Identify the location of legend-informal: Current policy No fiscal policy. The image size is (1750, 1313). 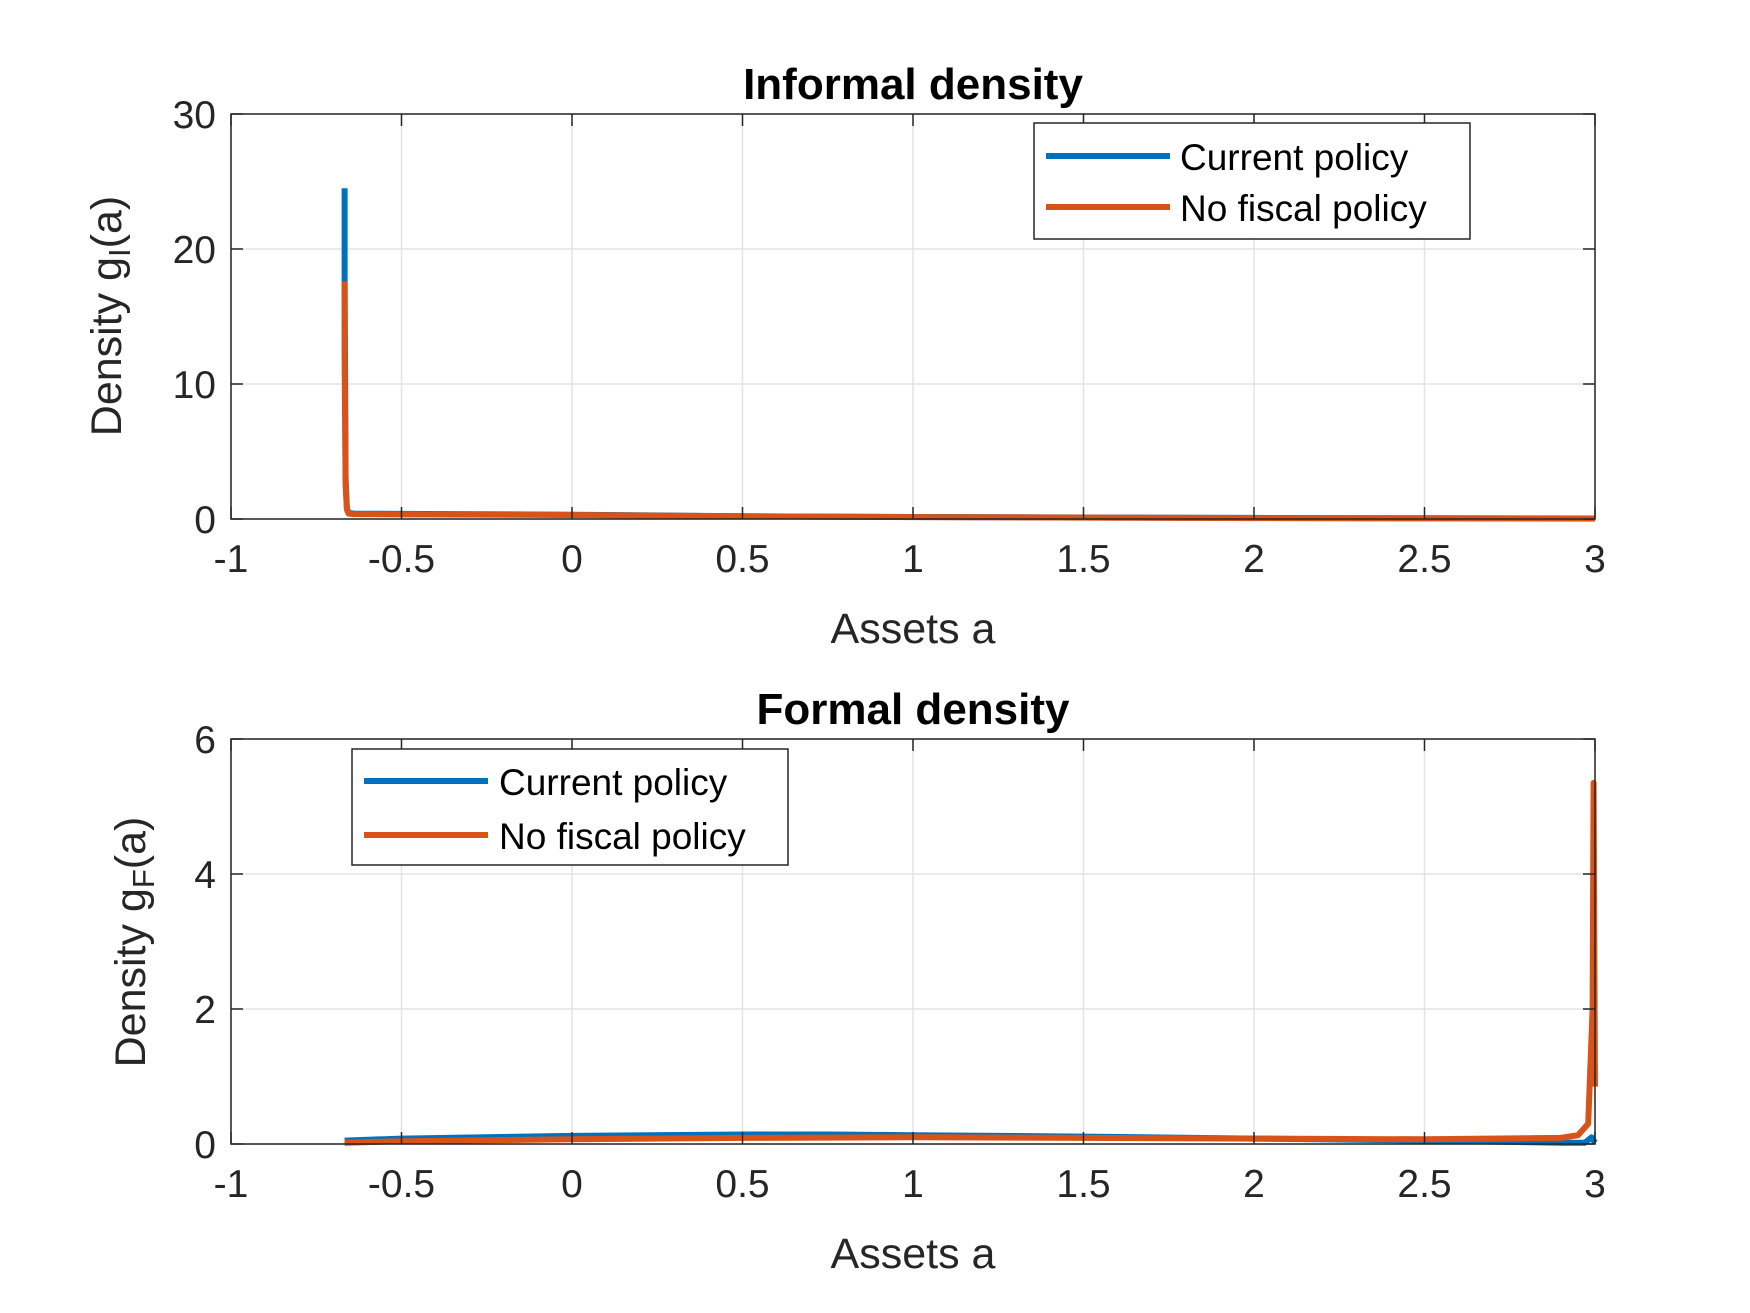
(1252, 181).